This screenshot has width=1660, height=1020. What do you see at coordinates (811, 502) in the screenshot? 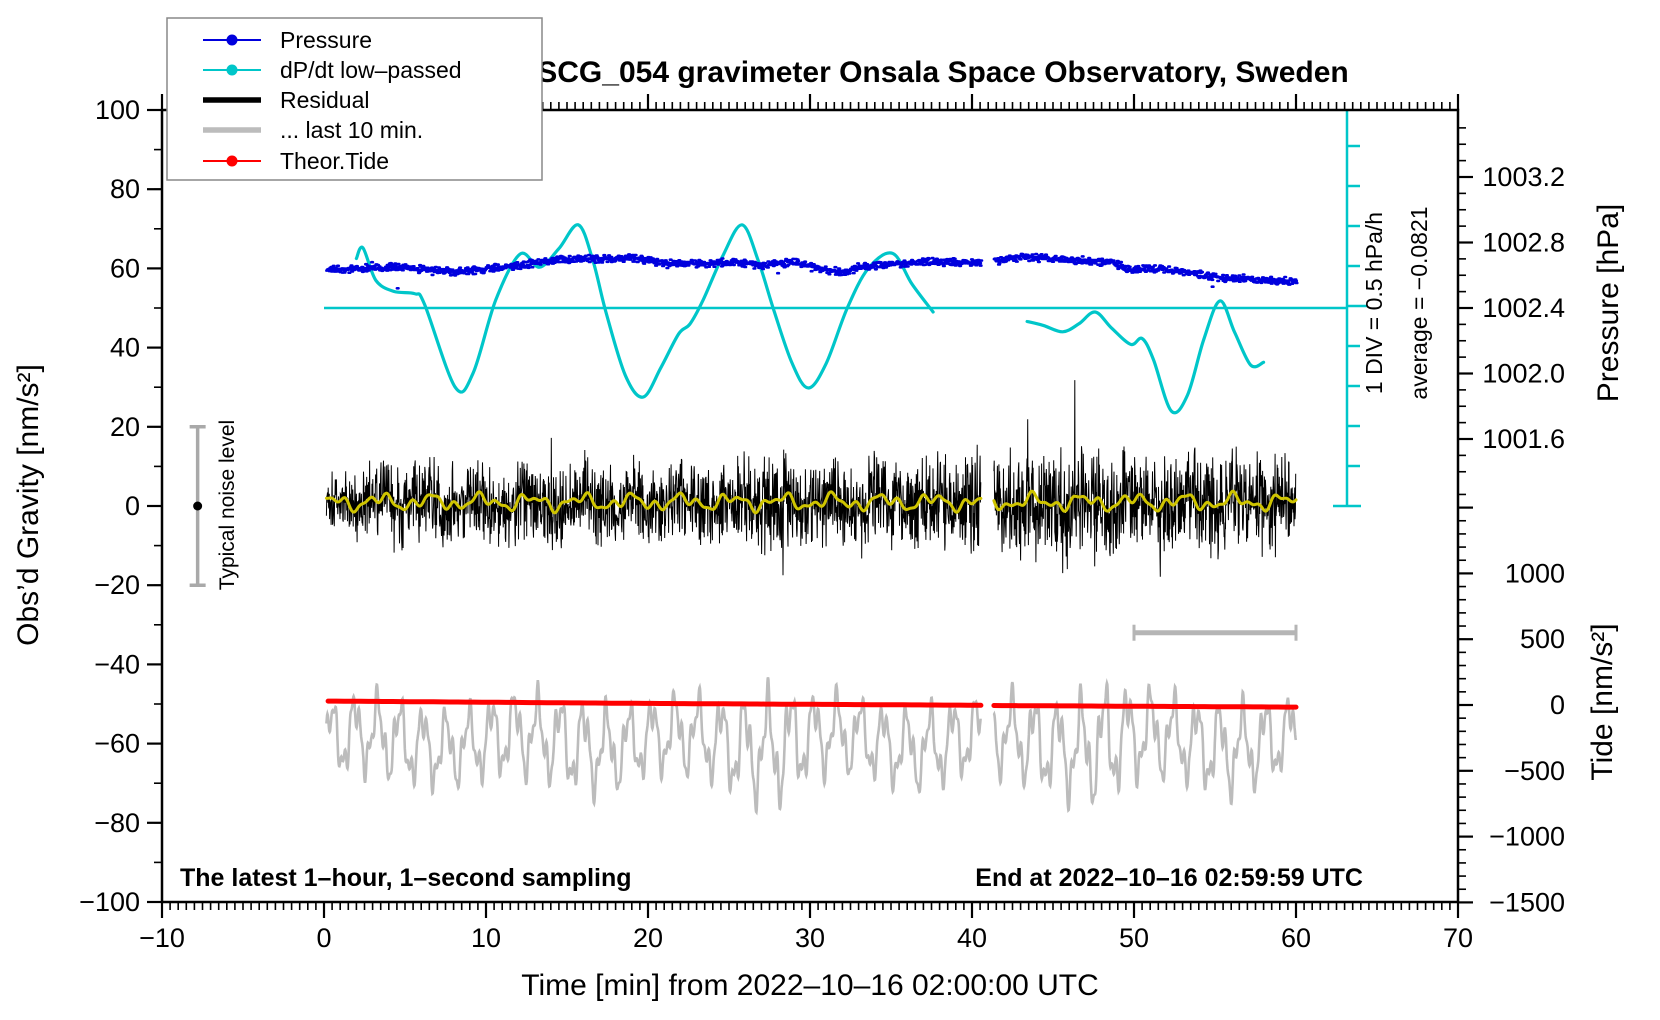
I see `series-residual-lowpass` at bounding box center [811, 502].